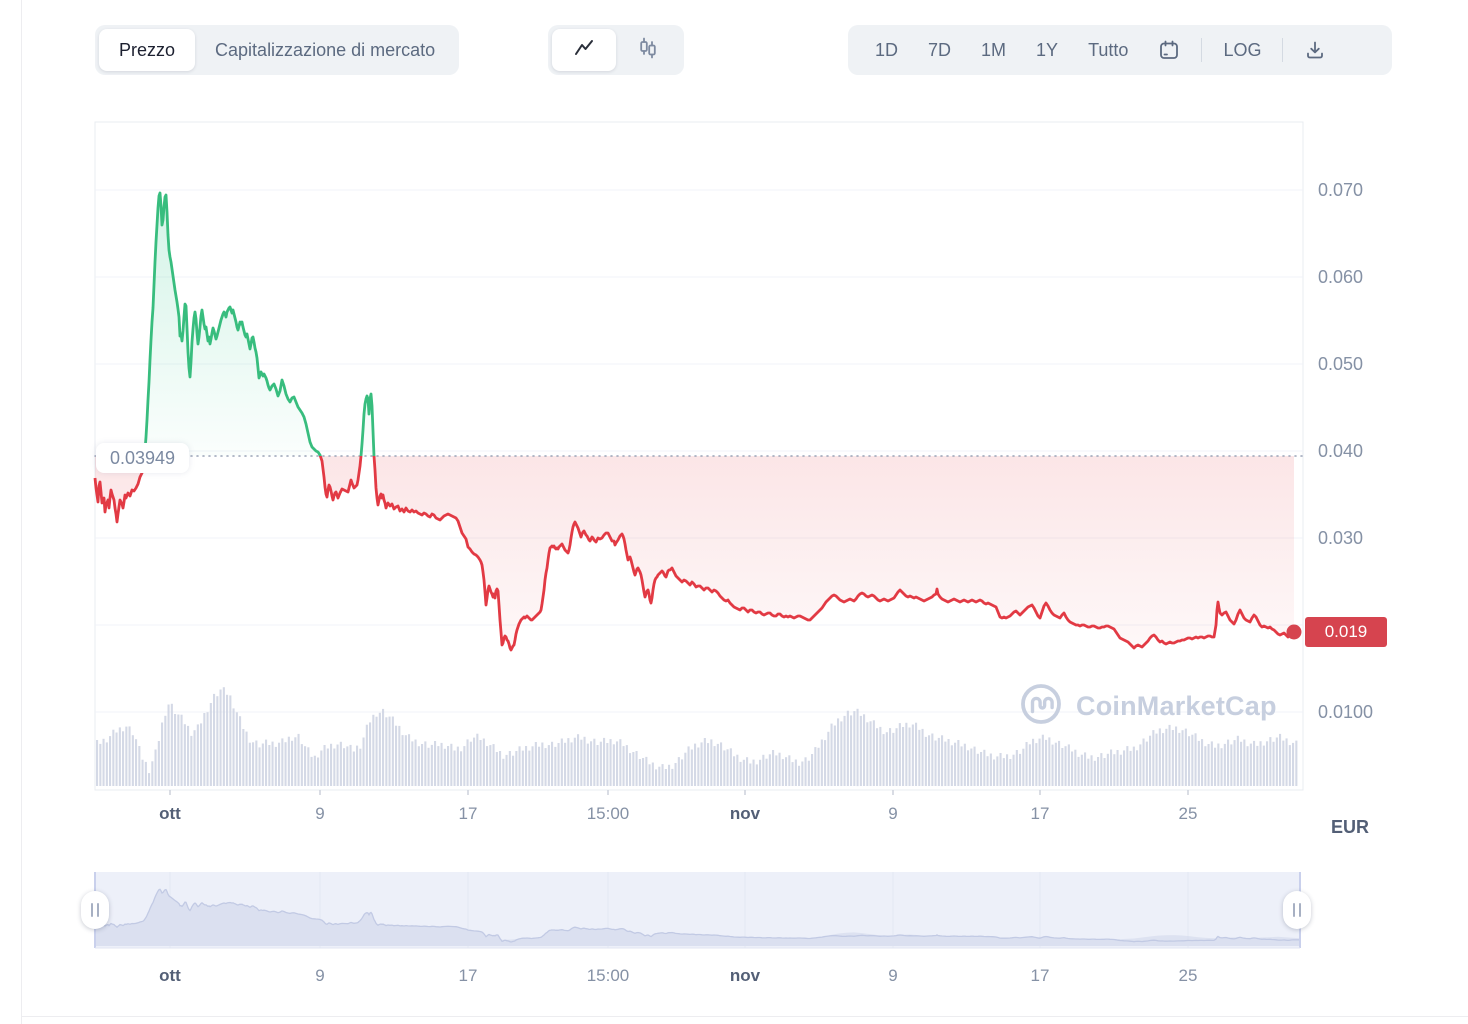  What do you see at coordinates (95, 910) in the screenshot?
I see `navigator-left-handle` at bounding box center [95, 910].